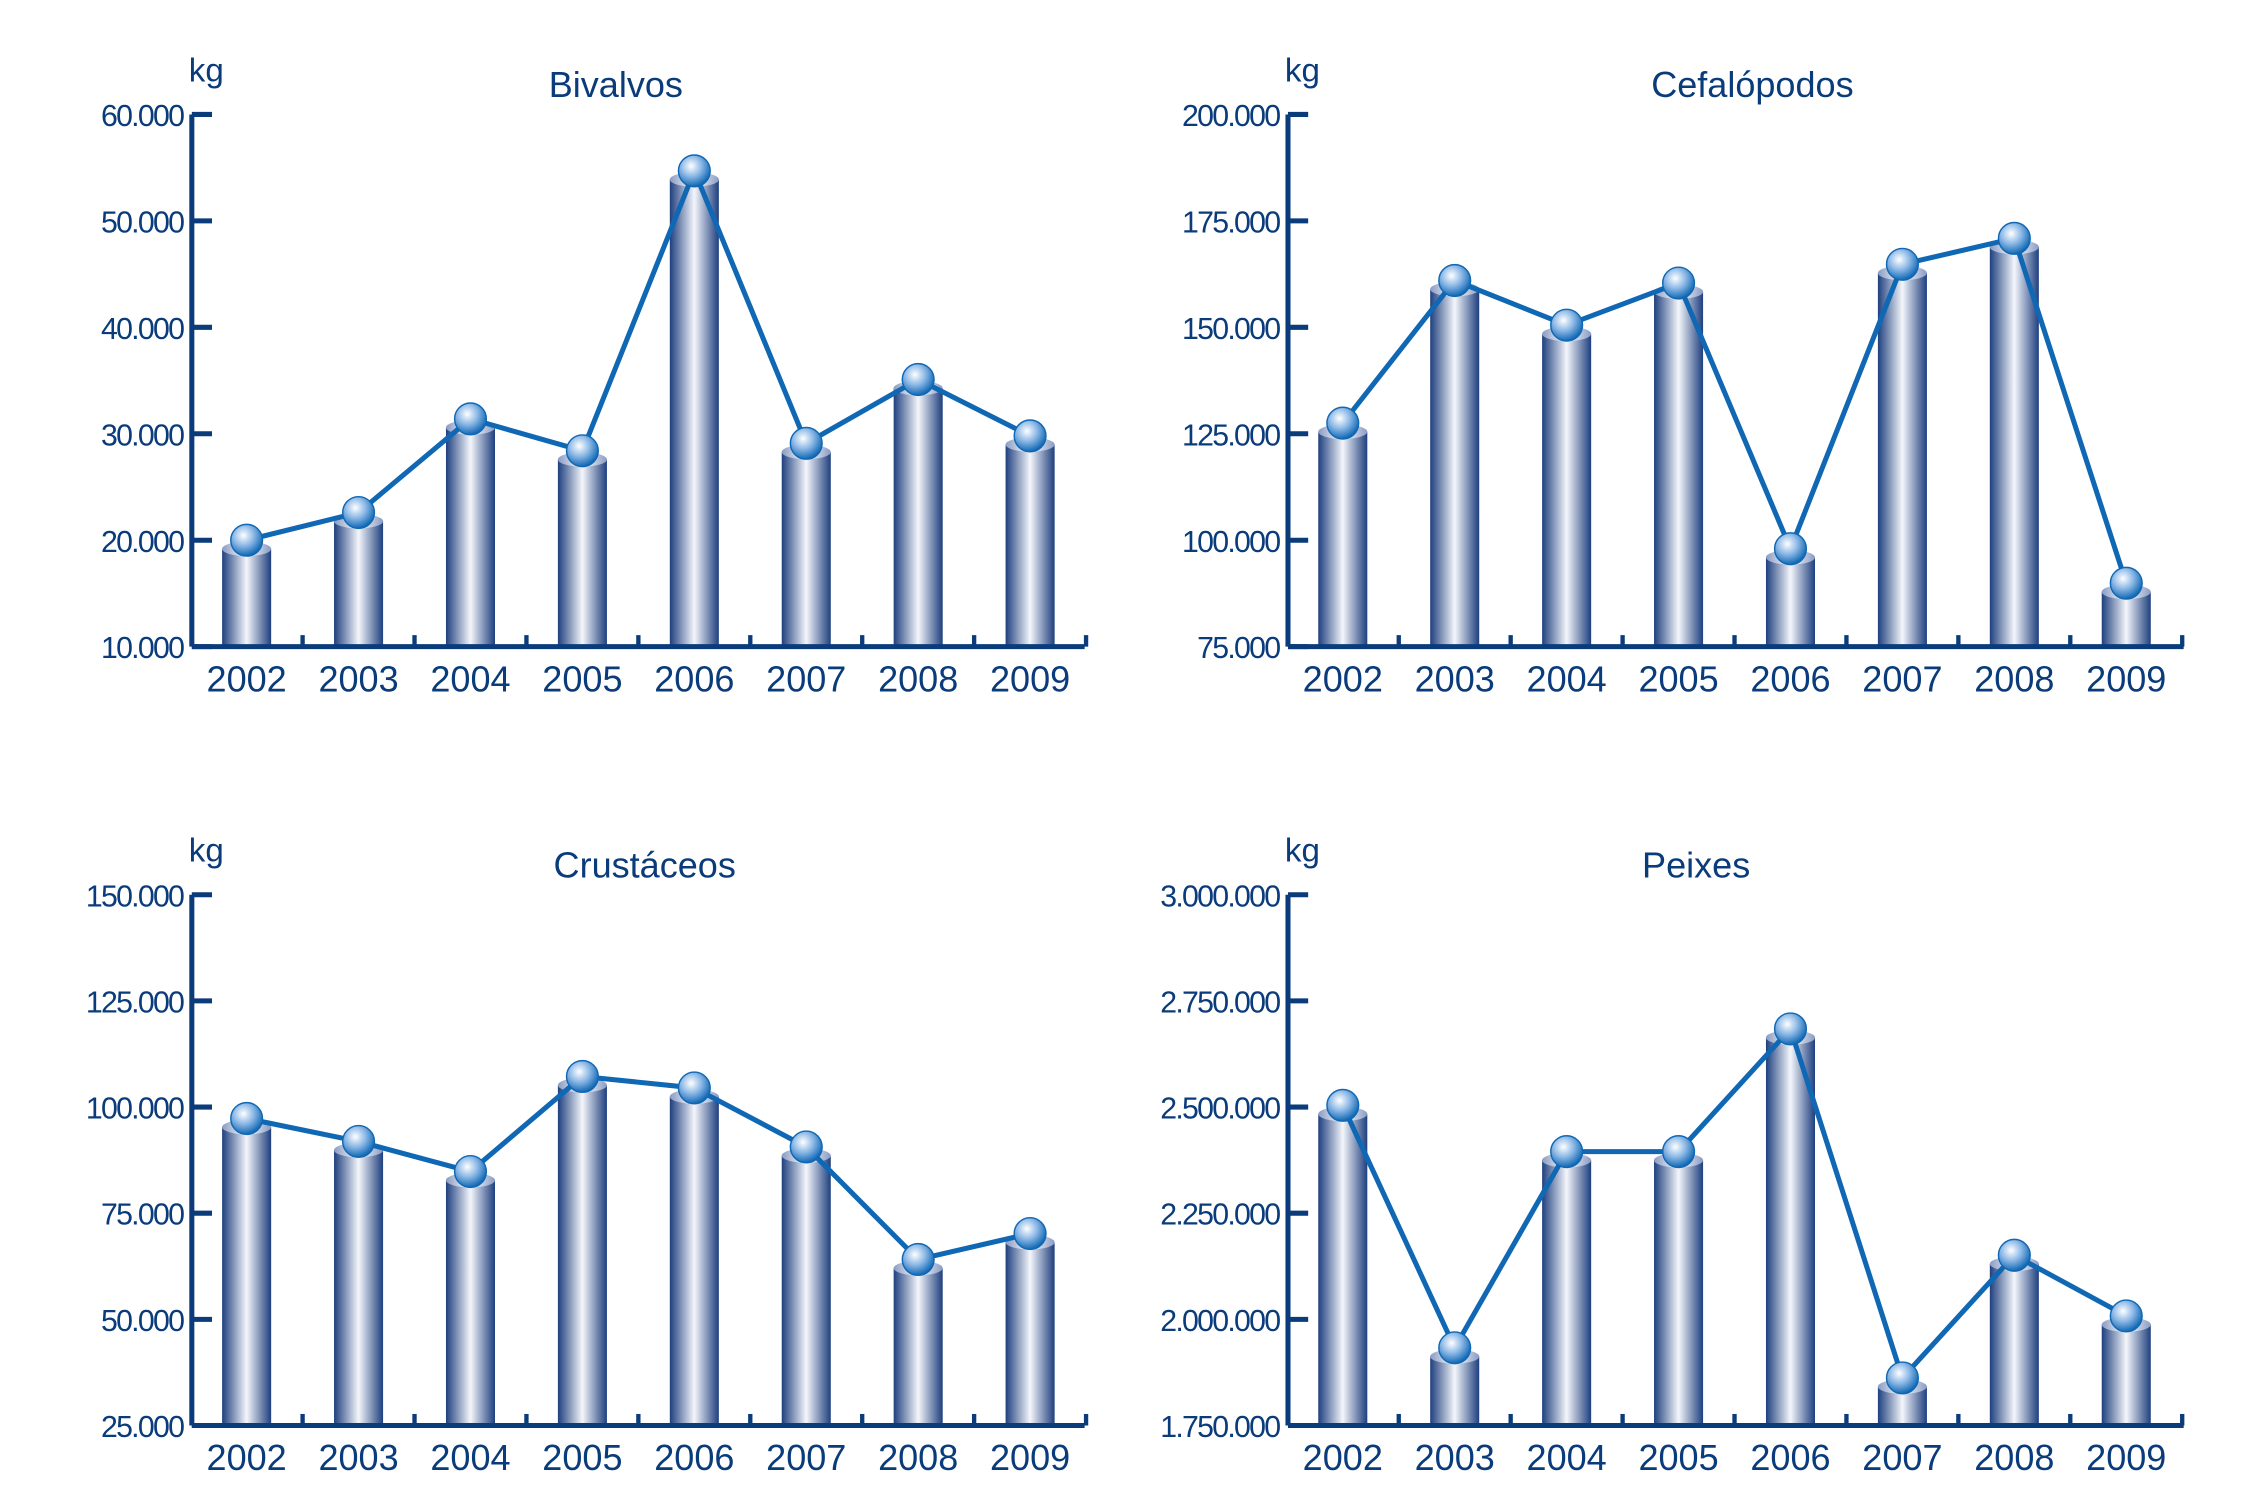 Image resolution: width=2250 pixels, height=1501 pixels. Describe the element at coordinates (142, 648) in the screenshot. I see `y-tick-label: 10.000` at that location.